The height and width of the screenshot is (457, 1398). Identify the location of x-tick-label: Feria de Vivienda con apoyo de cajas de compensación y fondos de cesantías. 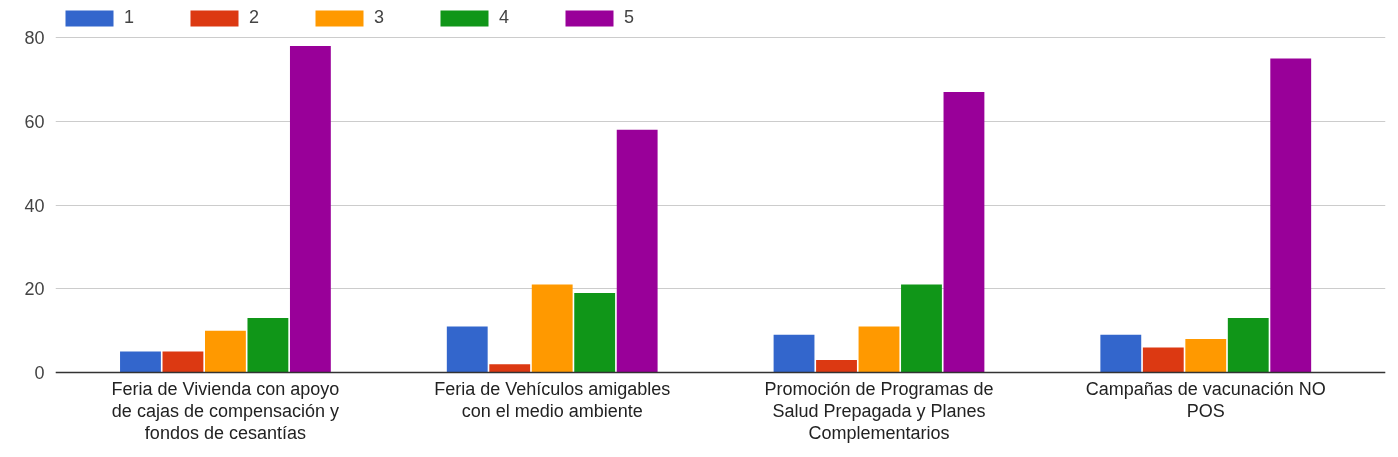
(225, 410).